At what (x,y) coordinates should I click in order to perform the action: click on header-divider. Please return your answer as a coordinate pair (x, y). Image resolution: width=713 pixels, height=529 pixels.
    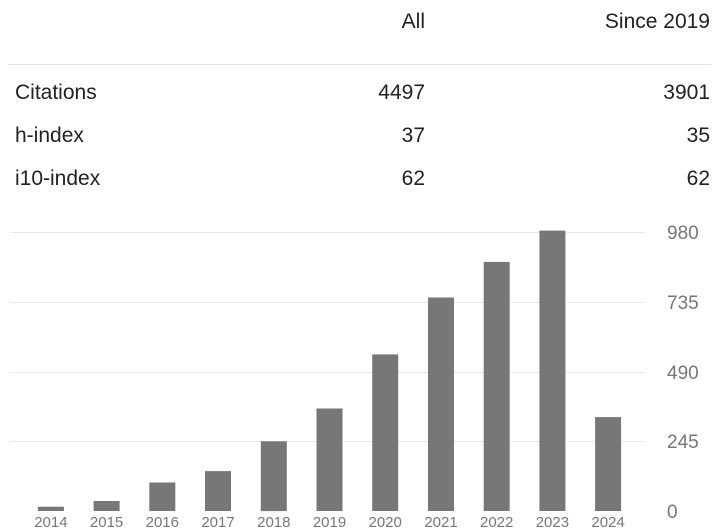
    Looking at the image, I should click on (359, 64).